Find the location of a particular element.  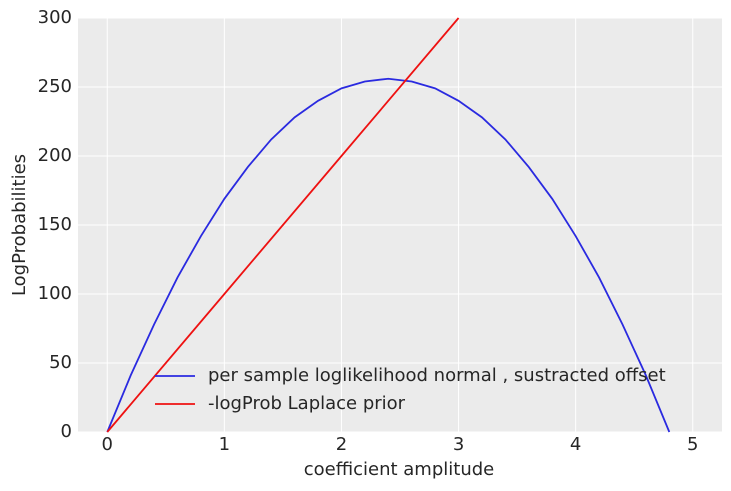

y-tick-label: 150 is located at coordinates (55, 224).